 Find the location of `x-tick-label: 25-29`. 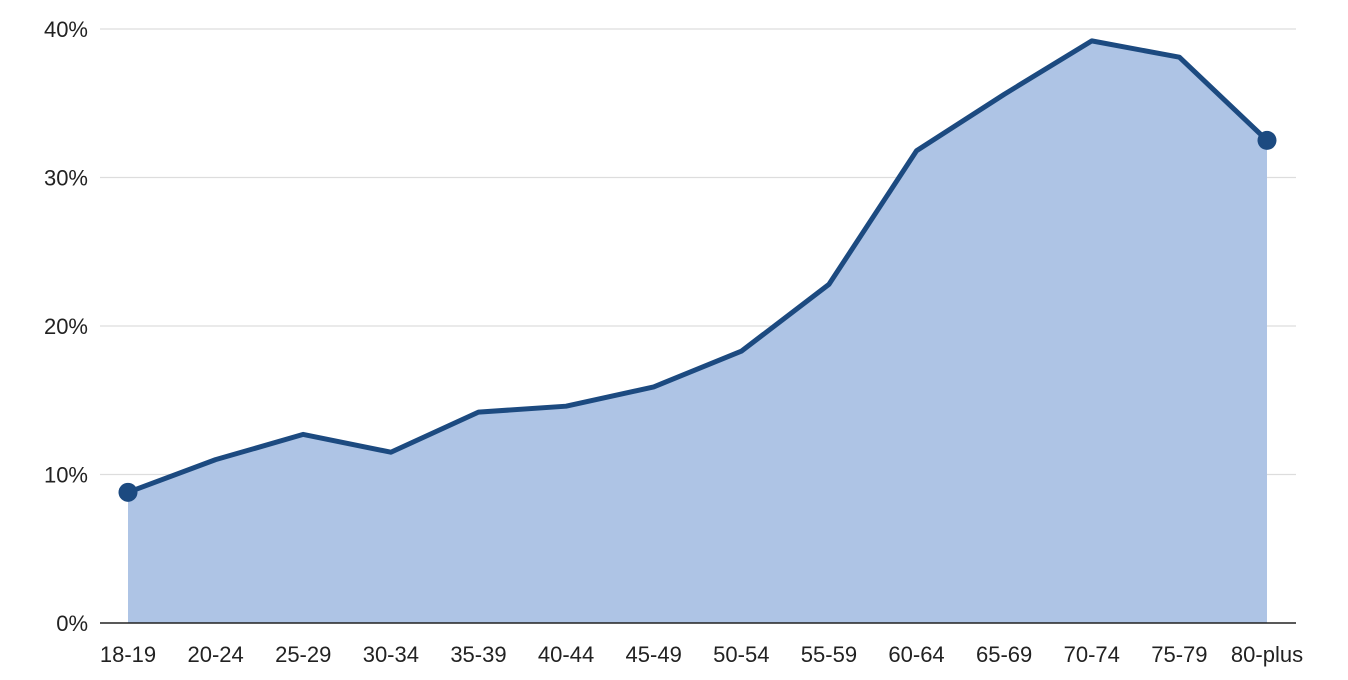

x-tick-label: 25-29 is located at coordinates (303, 654).